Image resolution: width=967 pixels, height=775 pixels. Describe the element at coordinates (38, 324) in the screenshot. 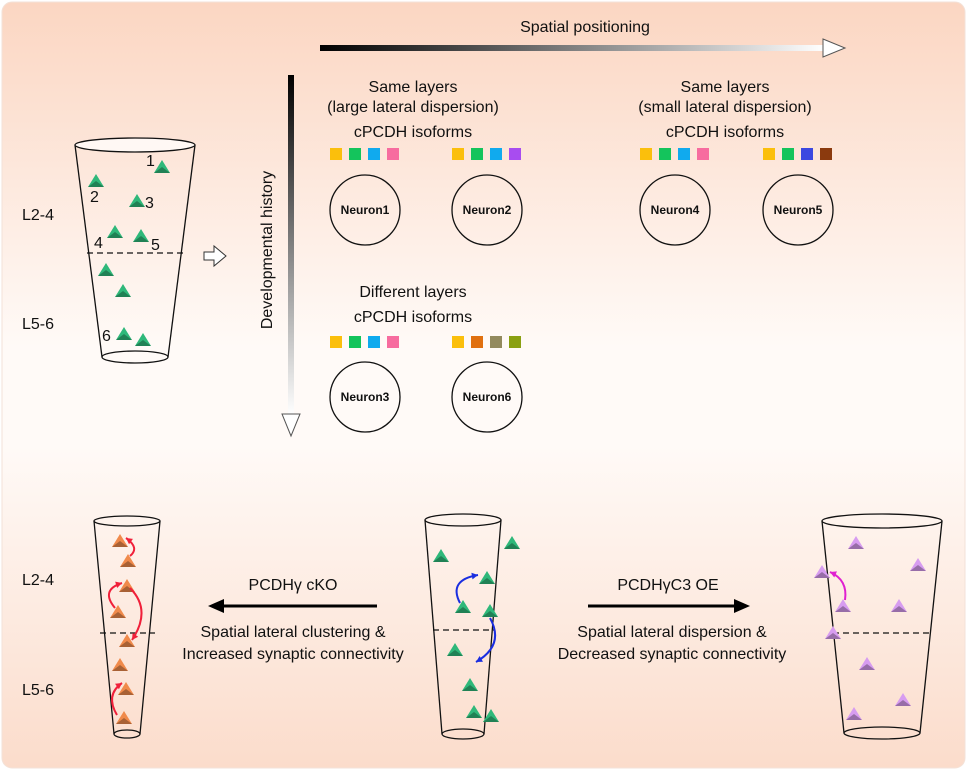

I see `layer-label-l5-6: L5-6` at that location.